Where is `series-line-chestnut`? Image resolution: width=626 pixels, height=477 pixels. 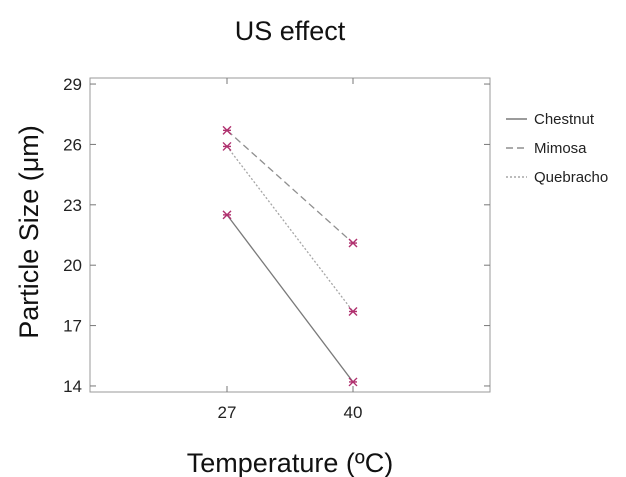
series-line-chestnut is located at coordinates (290, 298).